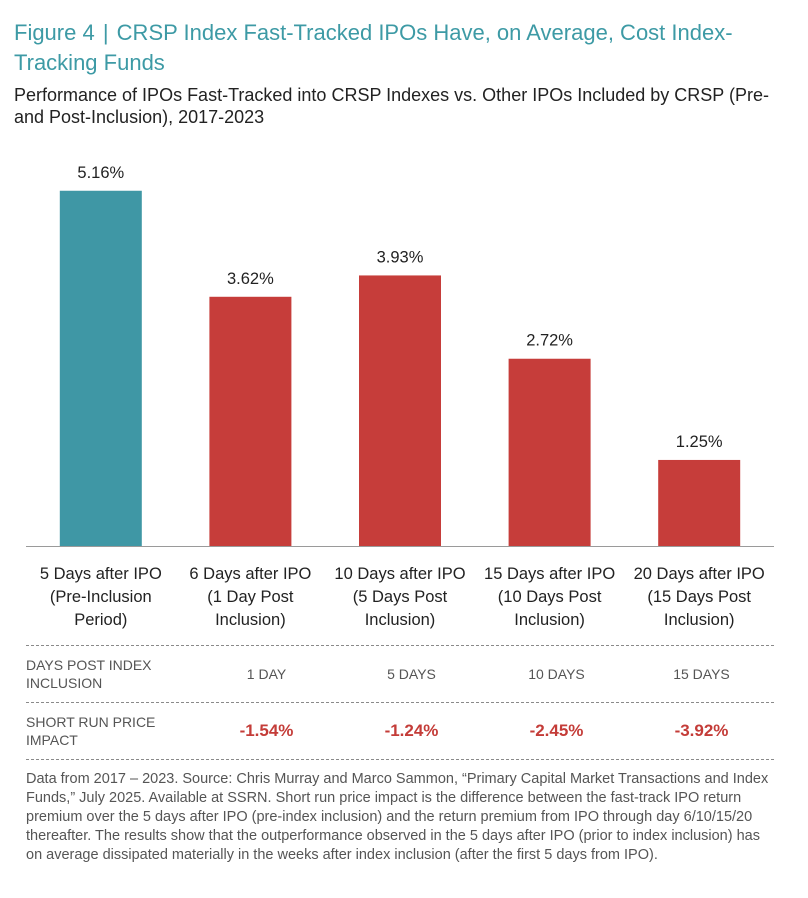  What do you see at coordinates (699, 442) in the screenshot?
I see `data-label: 1.25%` at bounding box center [699, 442].